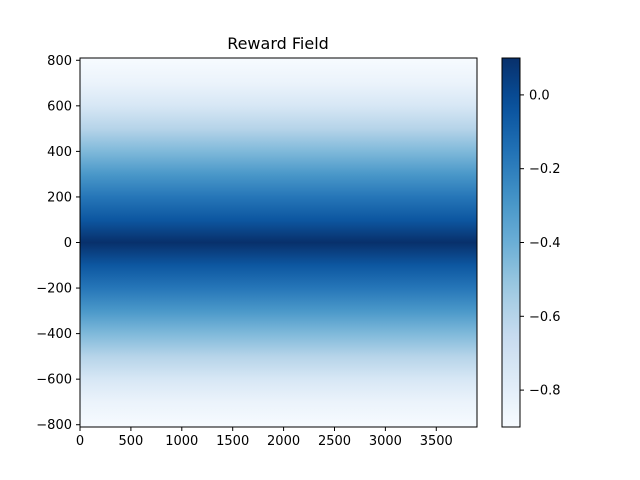  Describe the element at coordinates (545, 169) in the screenshot. I see `colorbar-tick-label: −0.2` at that location.